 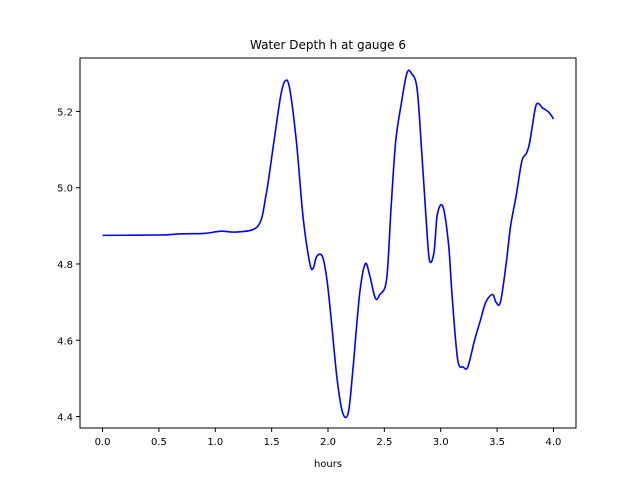 What do you see at coordinates (384, 442) in the screenshot?
I see `x-tick-label: 2.5` at bounding box center [384, 442].